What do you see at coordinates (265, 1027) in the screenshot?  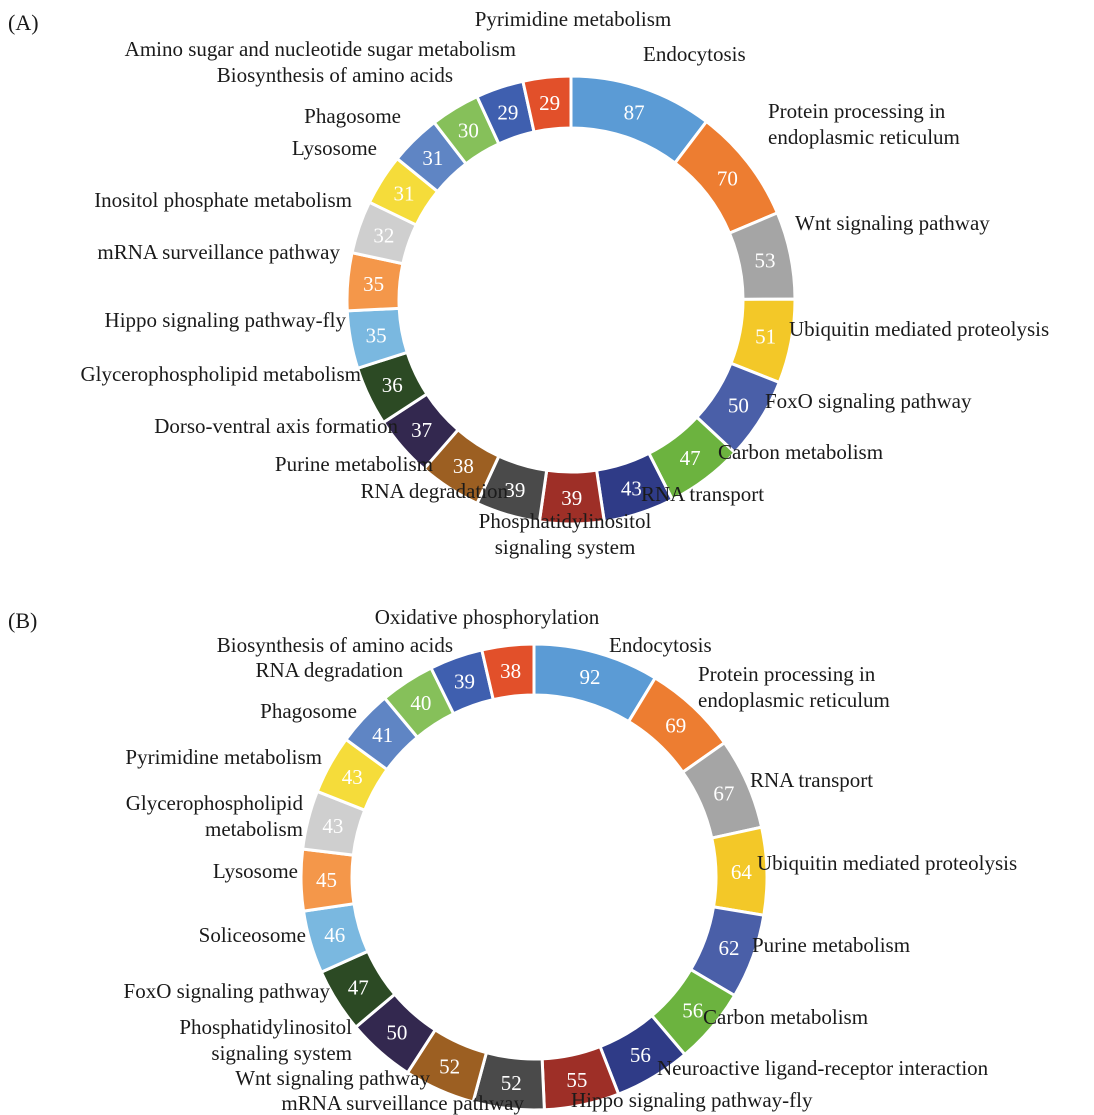 I see `panel-b-category-label-line: Phosphatidylinositol` at bounding box center [265, 1027].